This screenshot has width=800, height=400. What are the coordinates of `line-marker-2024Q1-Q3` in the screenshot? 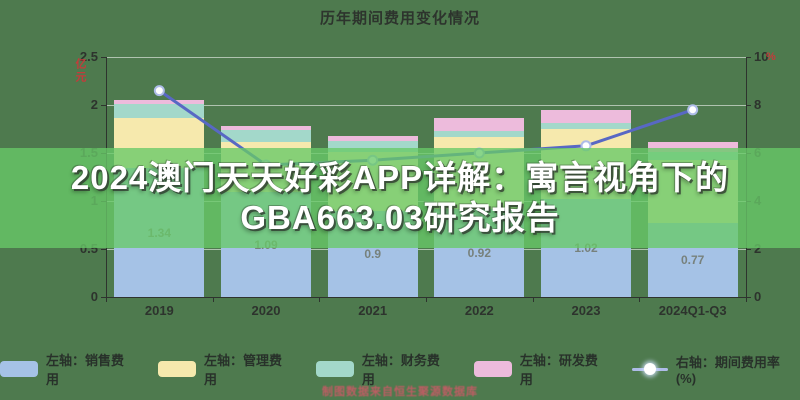 It's located at (693, 110).